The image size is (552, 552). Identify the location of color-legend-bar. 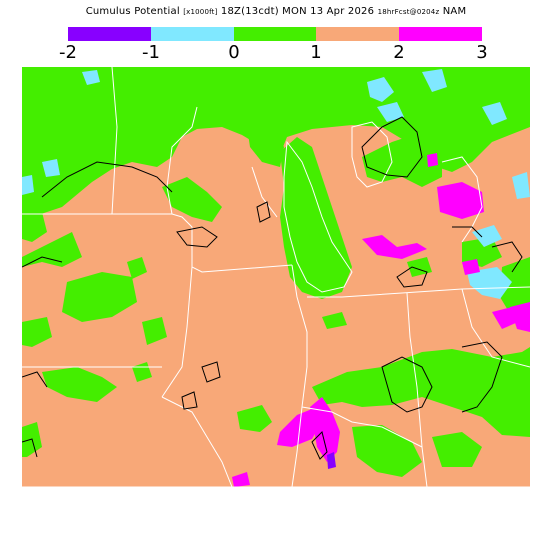
(275, 34).